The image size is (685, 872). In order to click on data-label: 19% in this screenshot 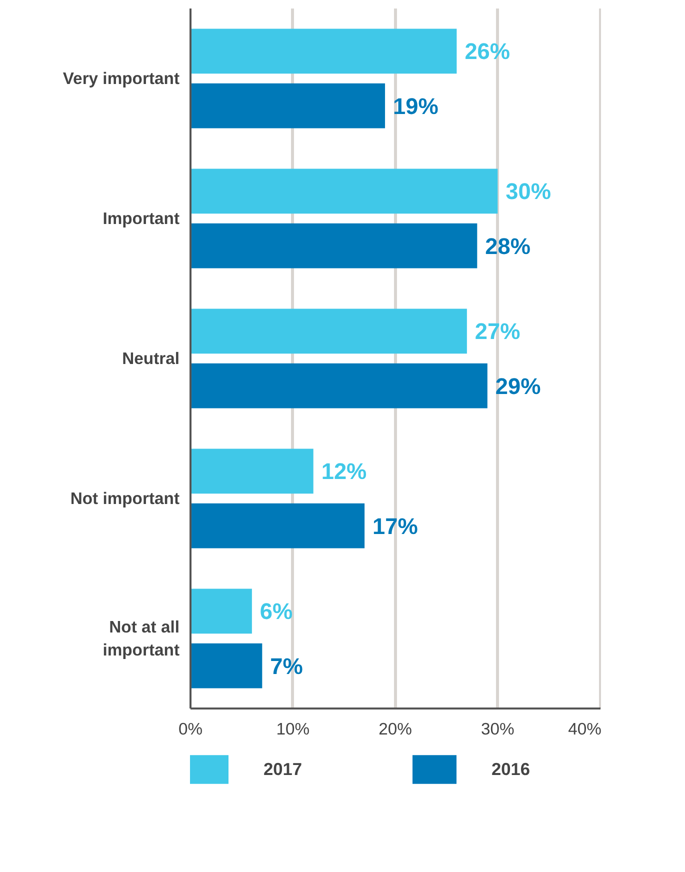, I will do `click(415, 105)`.